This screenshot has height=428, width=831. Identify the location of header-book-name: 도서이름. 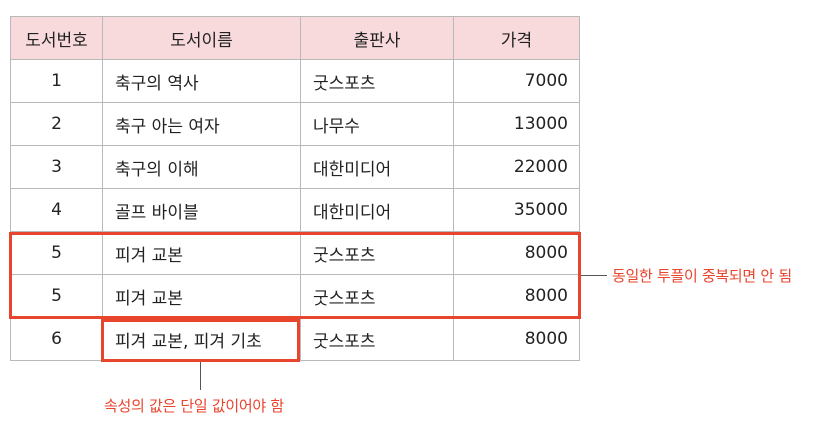
(201, 38).